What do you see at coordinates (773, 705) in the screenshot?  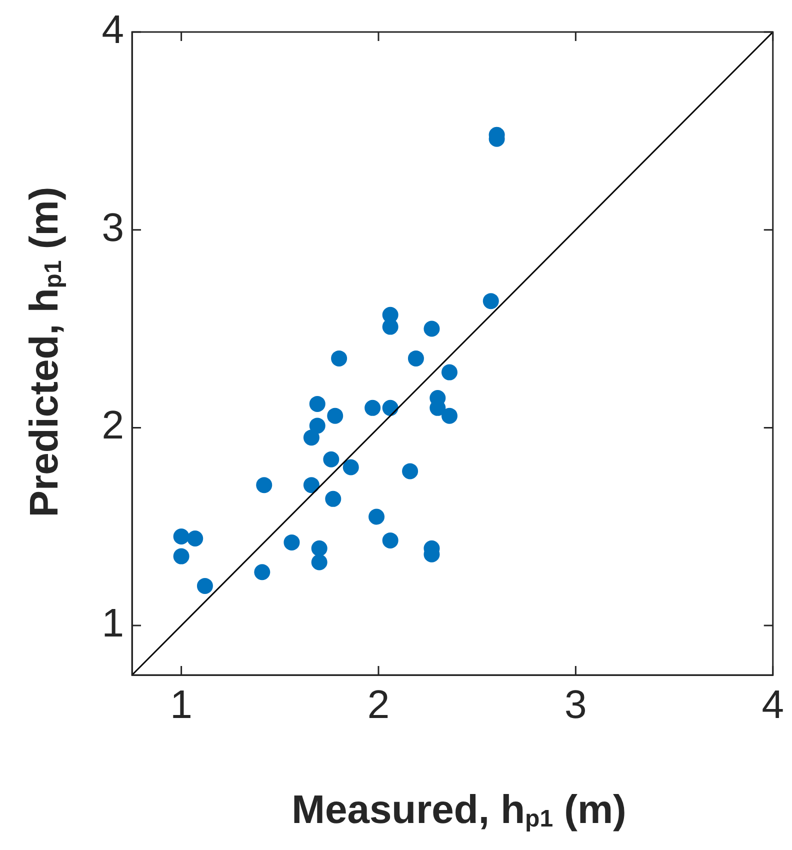 I see `x-tick-label: 4` at bounding box center [773, 705].